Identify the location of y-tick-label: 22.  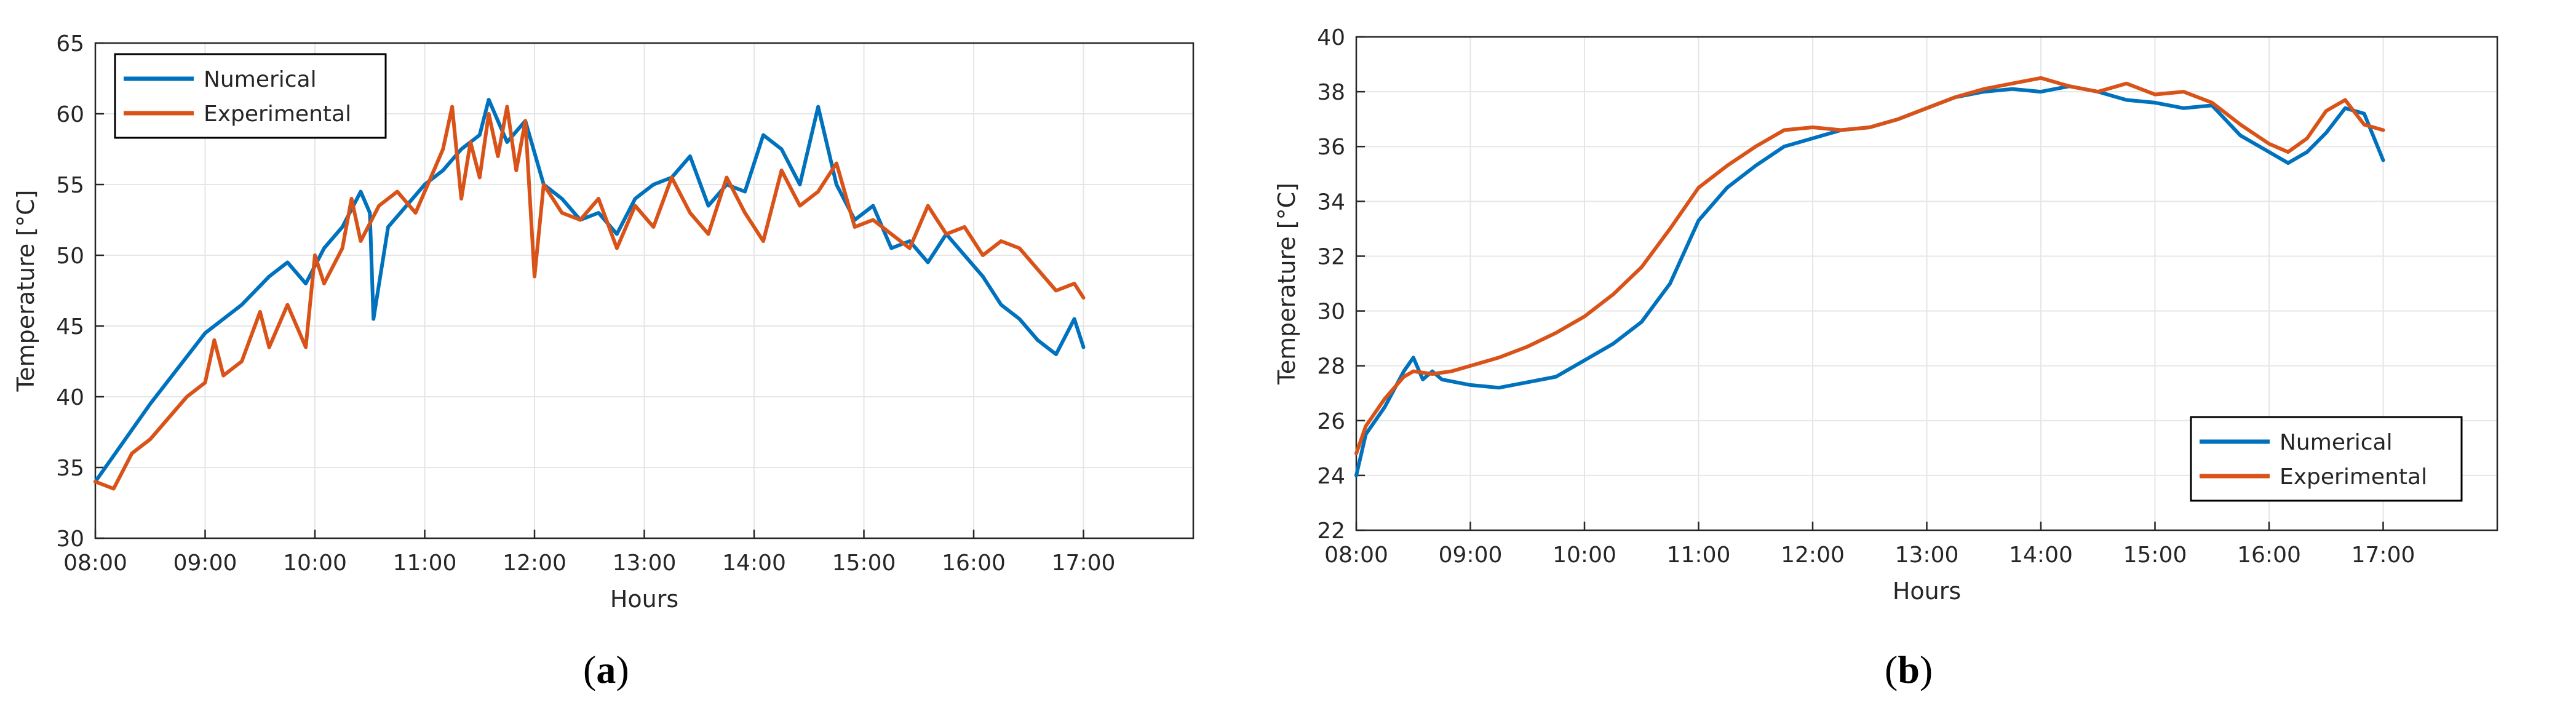
(1331, 531).